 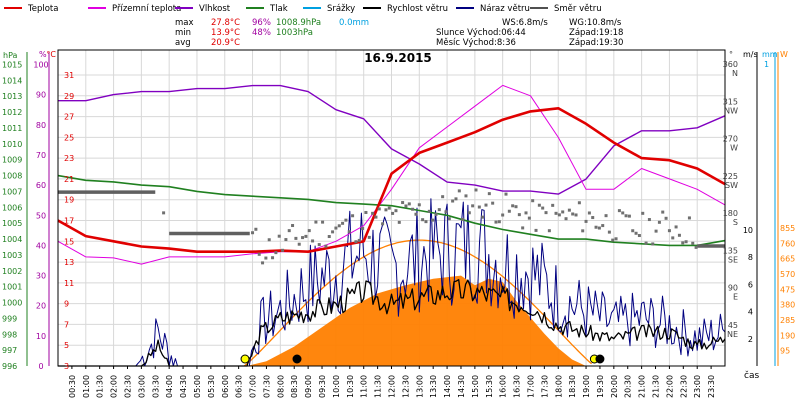 What do you see at coordinates (787, 243) in the screenshot?
I see `axis-tick-wm2: 760` at bounding box center [787, 243].